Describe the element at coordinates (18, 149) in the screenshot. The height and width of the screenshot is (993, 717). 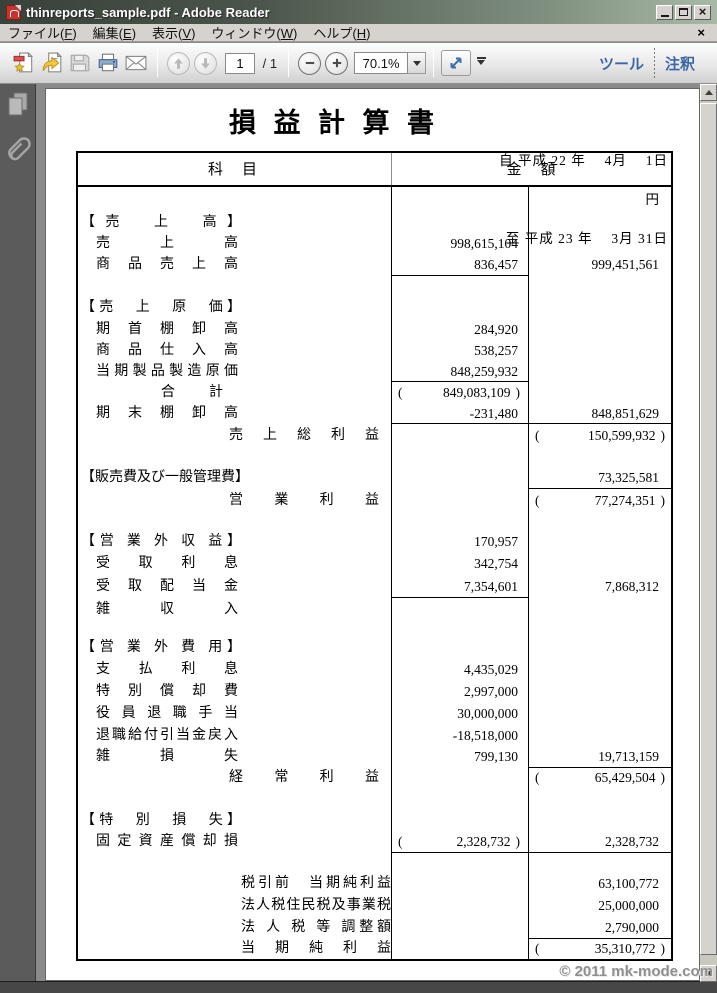
I see `attachments-button` at that location.